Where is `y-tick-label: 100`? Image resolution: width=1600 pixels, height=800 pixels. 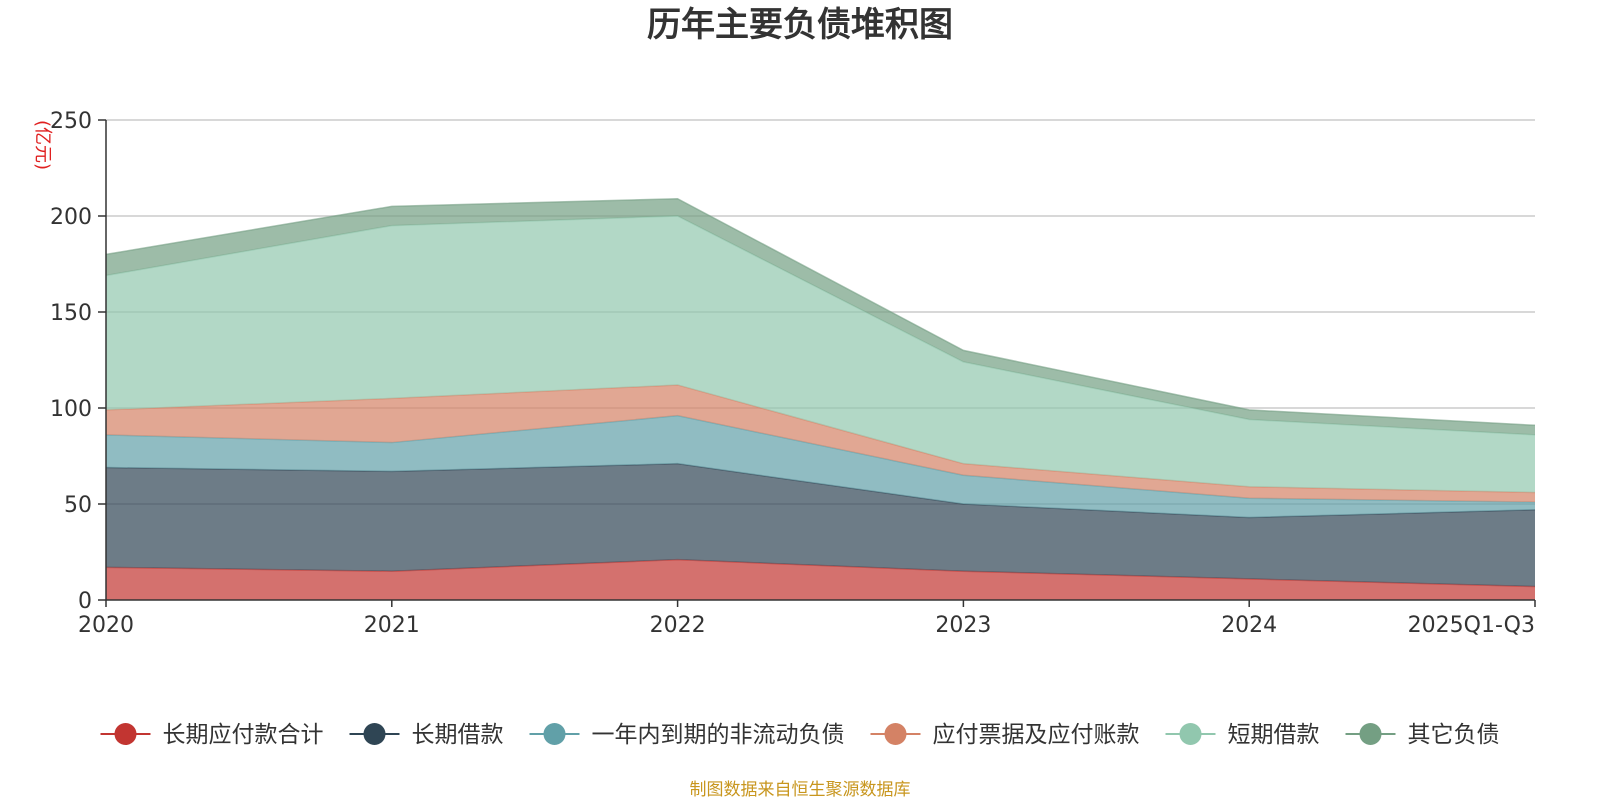
y-tick-label: 100 is located at coordinates (71, 409).